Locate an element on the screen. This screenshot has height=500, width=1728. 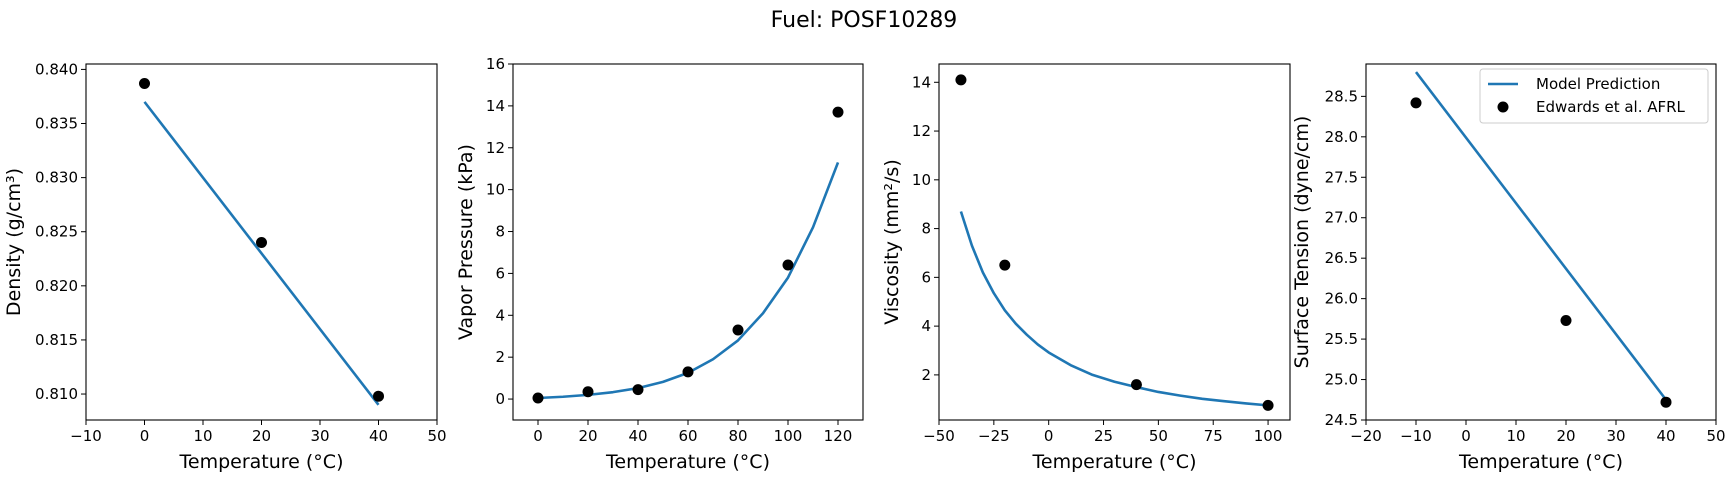
y-tick-label: 0.820 is located at coordinates (56, 286).